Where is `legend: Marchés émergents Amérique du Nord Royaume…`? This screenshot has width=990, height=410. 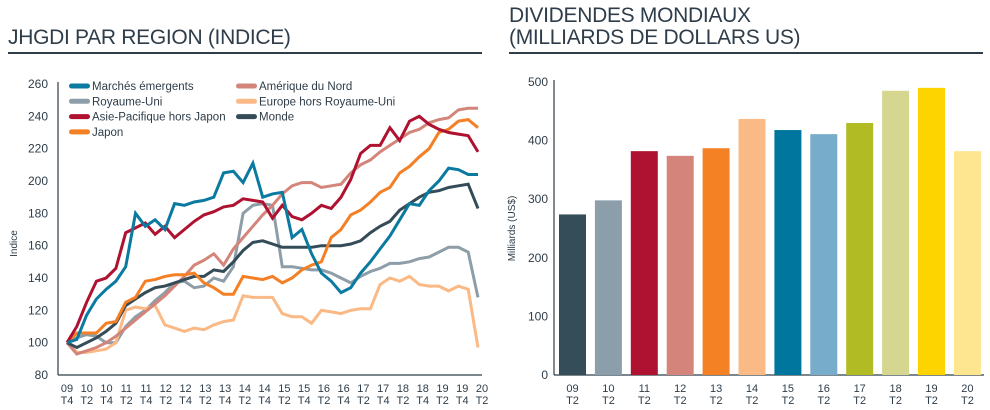 legend: Marchés émergents Amérique du Nord Royaume… is located at coordinates (232, 110).